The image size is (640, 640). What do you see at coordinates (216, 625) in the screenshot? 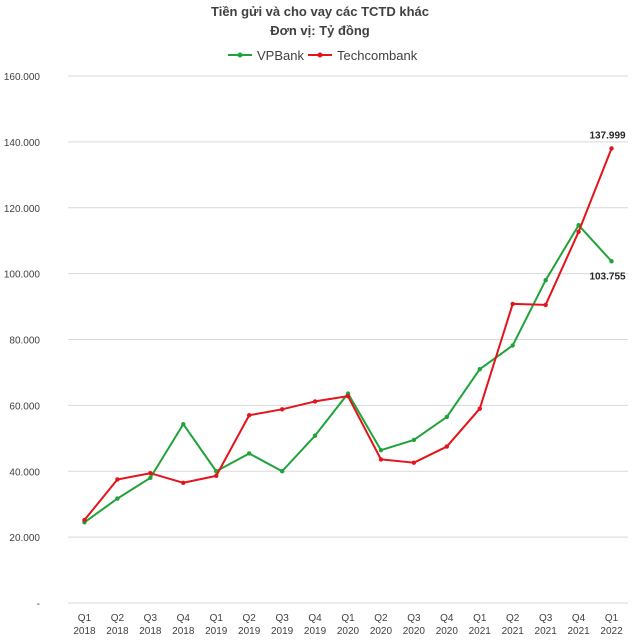
I see `x-tick-label: Q1 2019` at bounding box center [216, 625].